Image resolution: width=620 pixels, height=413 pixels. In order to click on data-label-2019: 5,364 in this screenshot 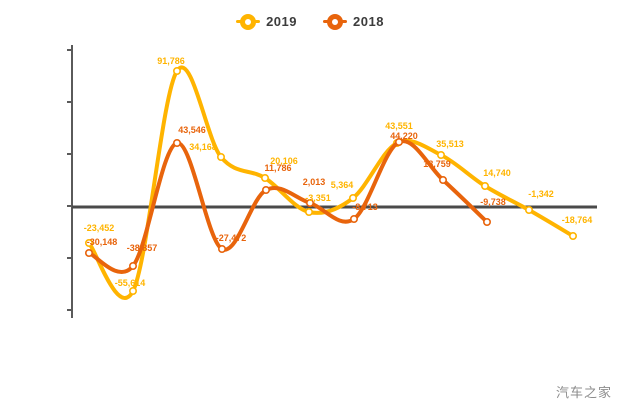, I will do `click(342, 185)`.